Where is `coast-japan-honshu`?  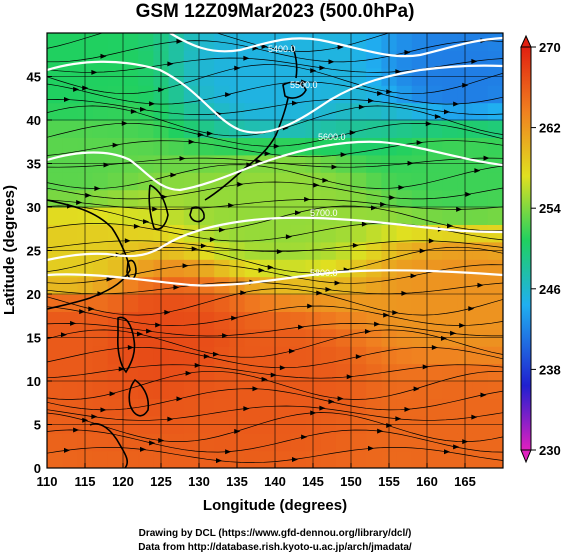
coast-japan-honshu is located at coordinates (246, 149).